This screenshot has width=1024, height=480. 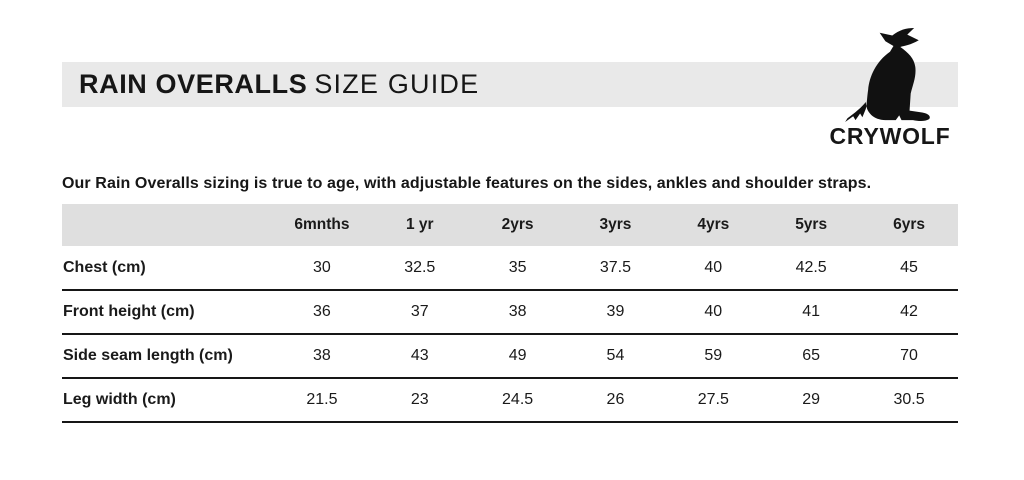 I want to click on size-value-cell: 37, so click(x=419, y=311).